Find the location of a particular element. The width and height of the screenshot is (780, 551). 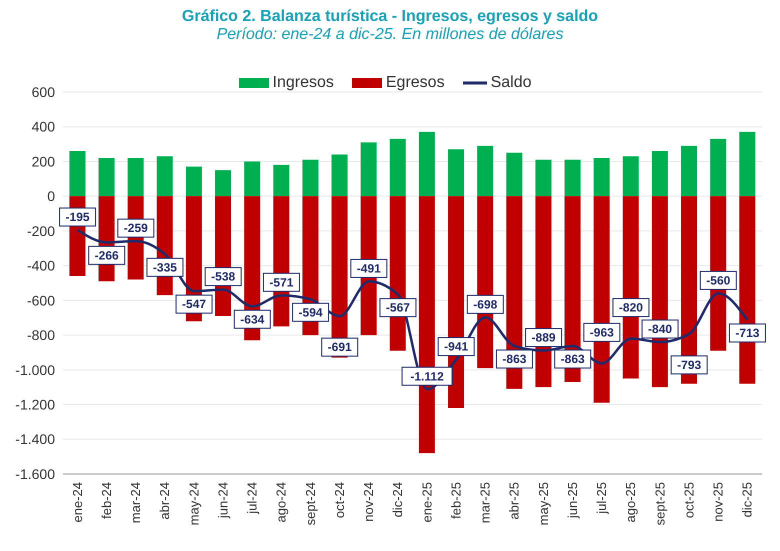

x-tick-label: ago-24 is located at coordinates (281, 502).